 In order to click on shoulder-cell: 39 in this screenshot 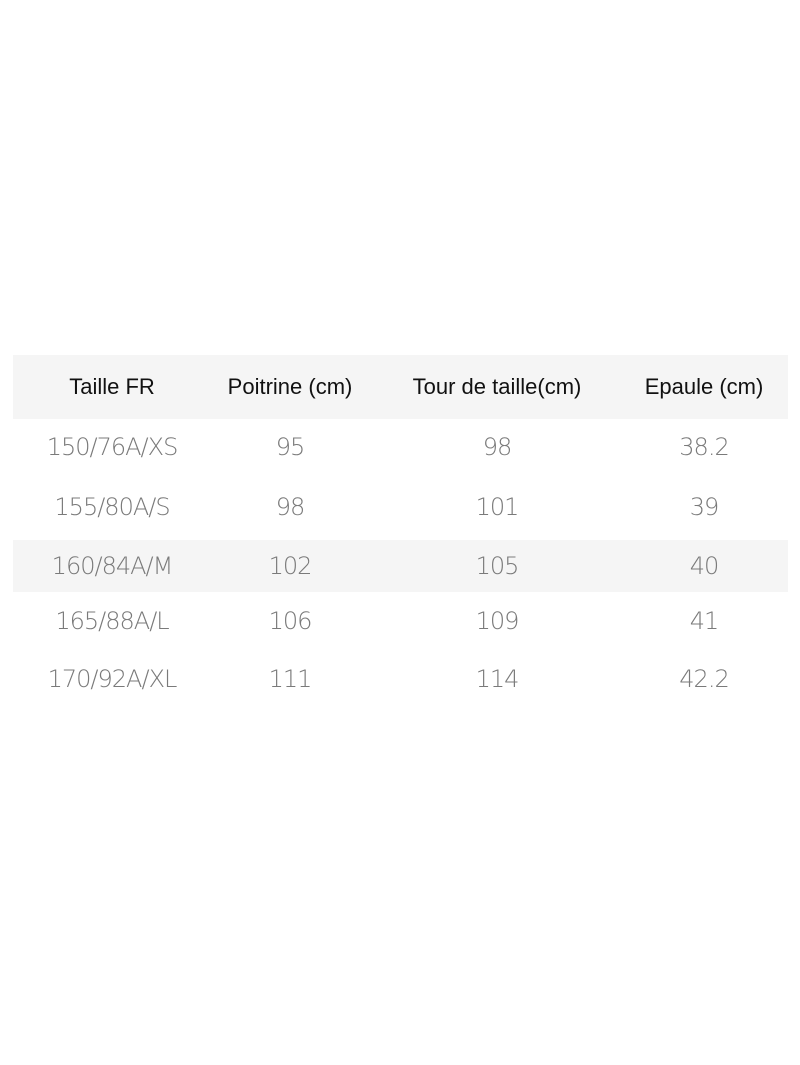, I will do `click(704, 507)`.